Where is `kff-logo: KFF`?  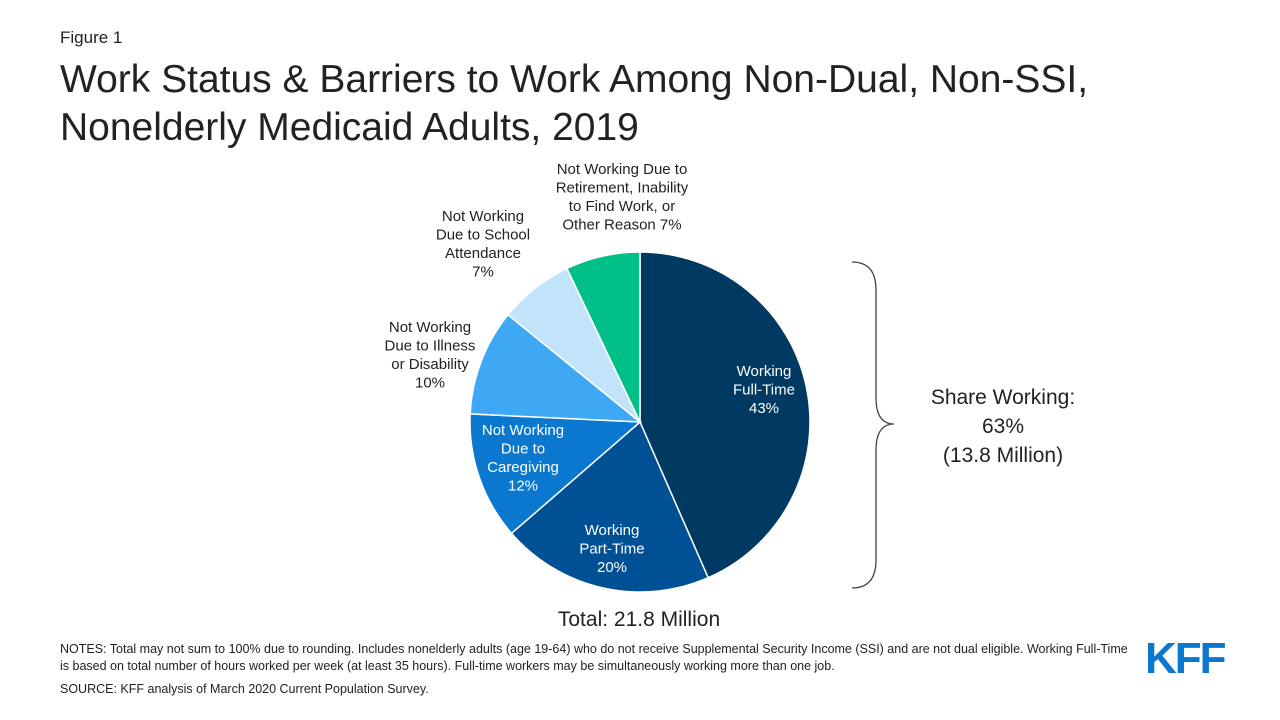
kff-logo: KFF is located at coordinates (1186, 658).